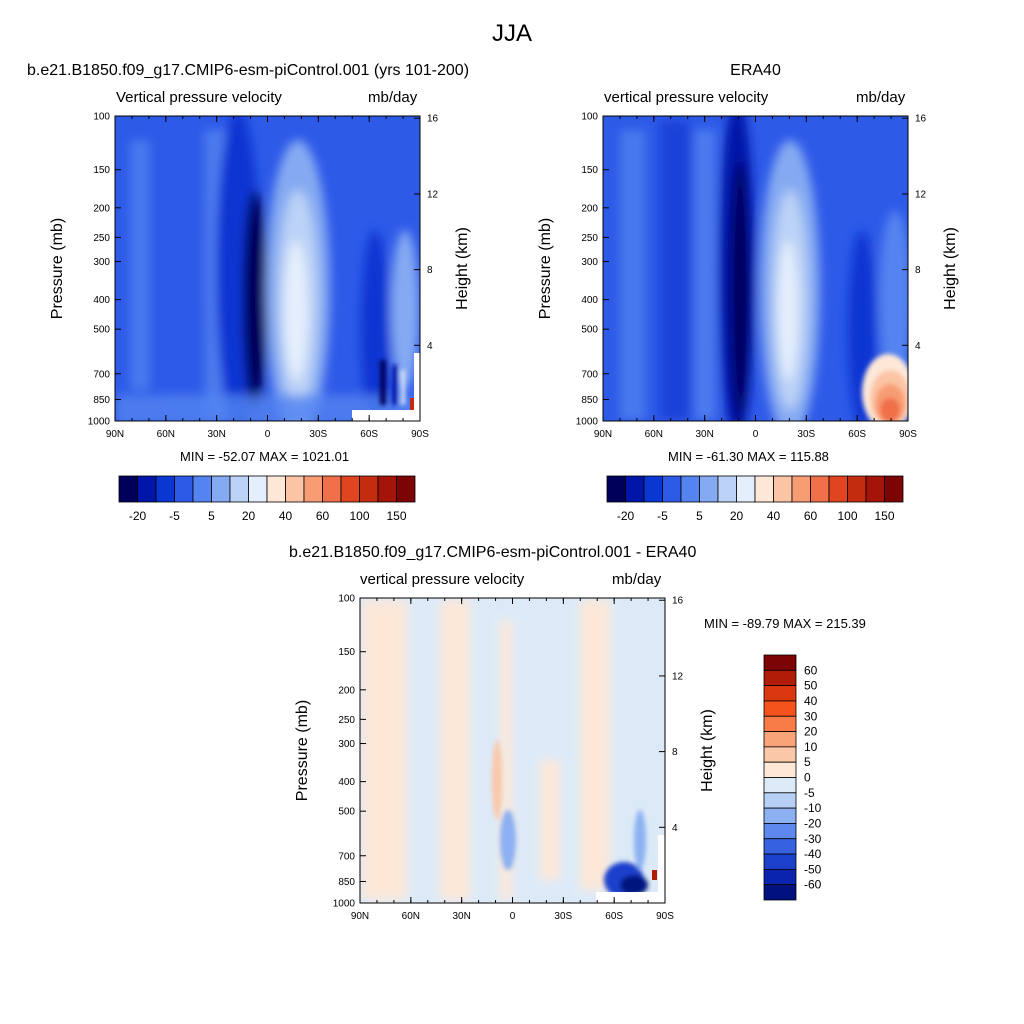 The image size is (1024, 1024). I want to click on panel1-ytick-right-label: 8, so click(430, 270).